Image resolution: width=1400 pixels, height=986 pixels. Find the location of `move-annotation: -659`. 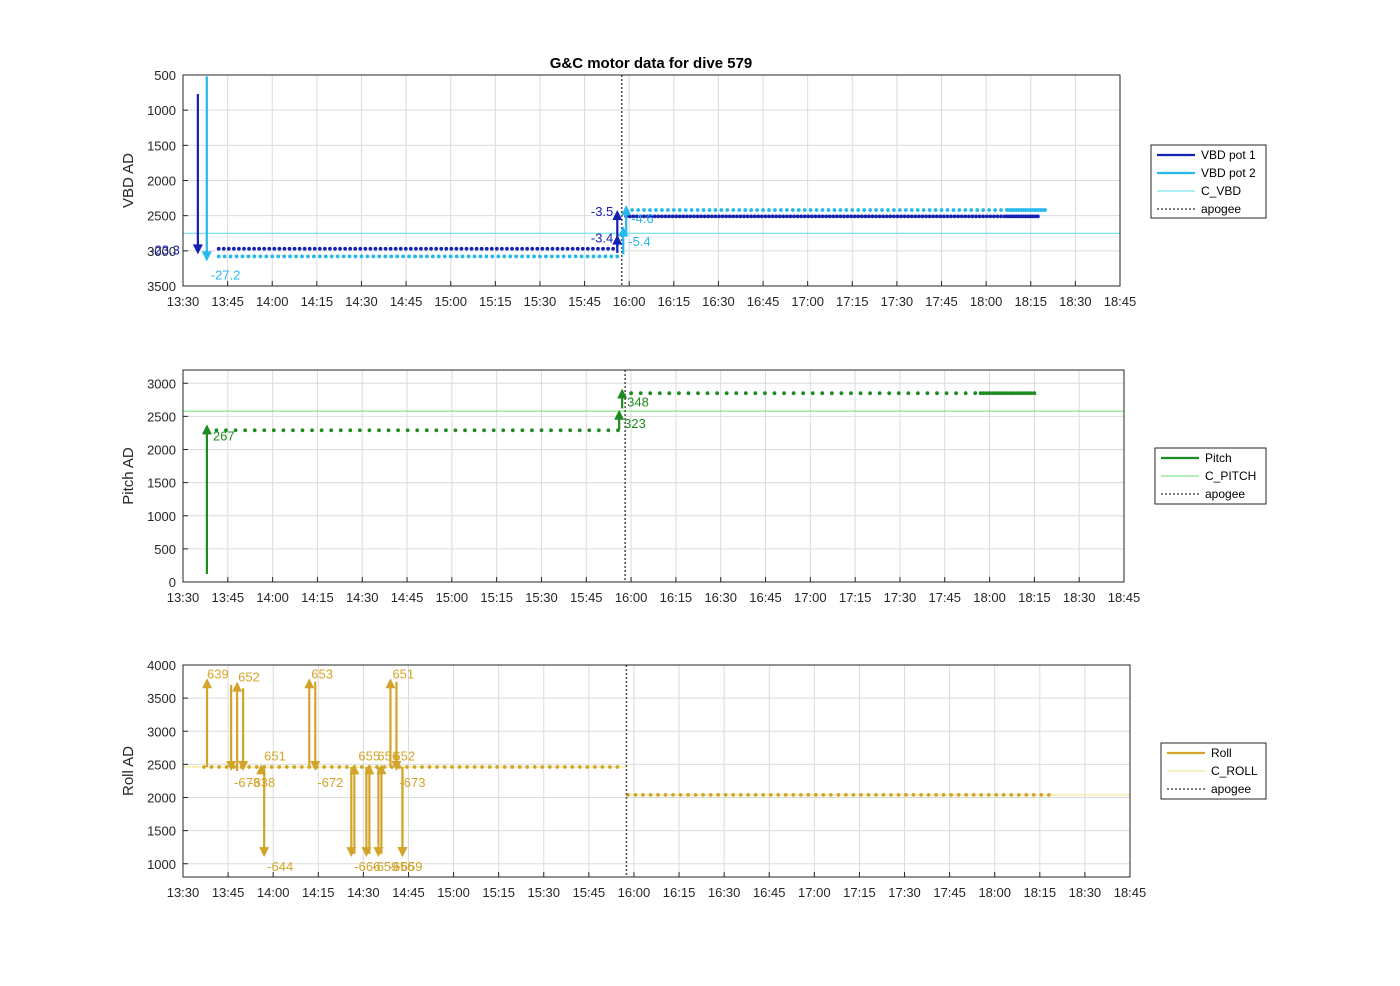

move-annotation: -659 is located at coordinates (409, 866).